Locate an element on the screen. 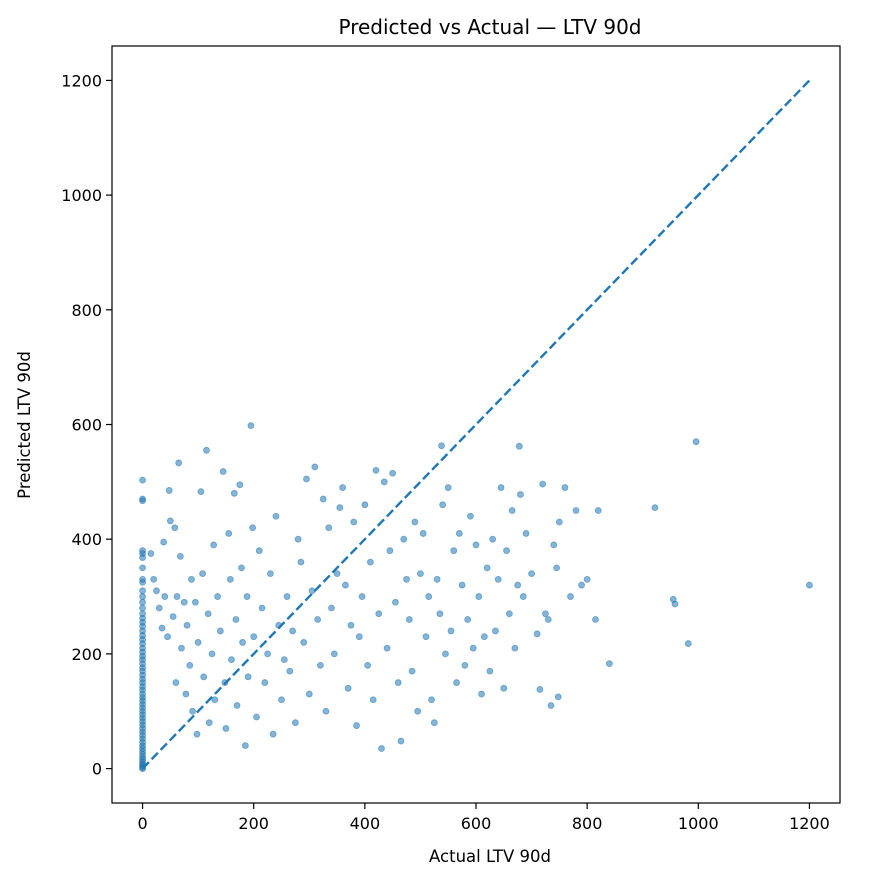  y-tick-label: 600 is located at coordinates (86, 425).